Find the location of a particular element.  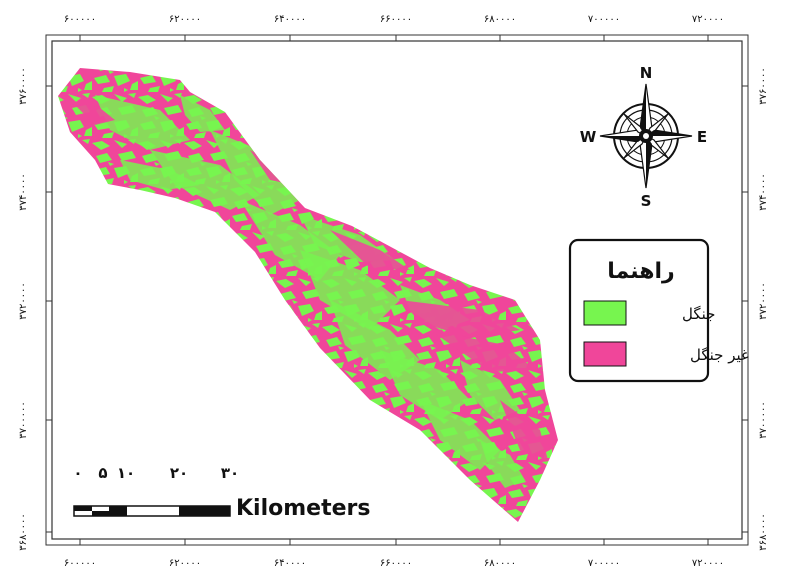

scale-tick-label: ۵ is located at coordinates (102, 473).